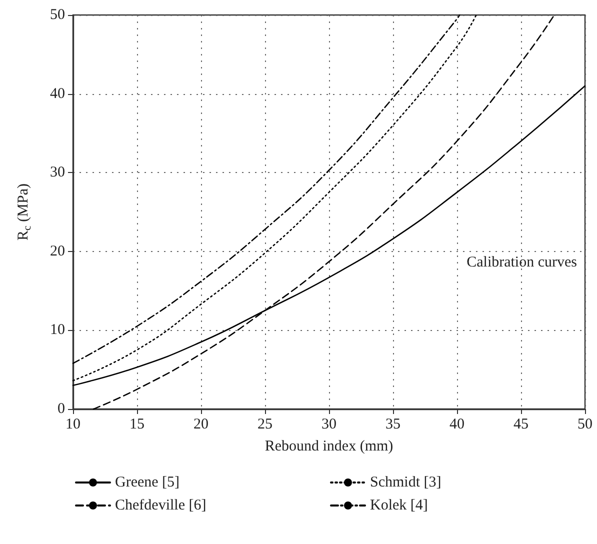 The width and height of the screenshot is (597, 544). I want to click on y-tick-label: 30, so click(57, 172).